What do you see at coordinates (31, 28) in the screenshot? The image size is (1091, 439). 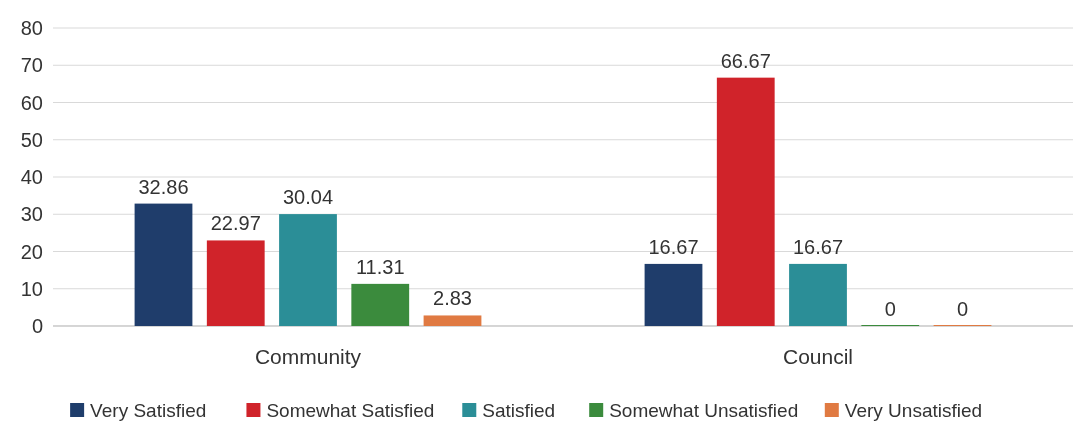 I see `y-tick-label: 80` at bounding box center [31, 28].